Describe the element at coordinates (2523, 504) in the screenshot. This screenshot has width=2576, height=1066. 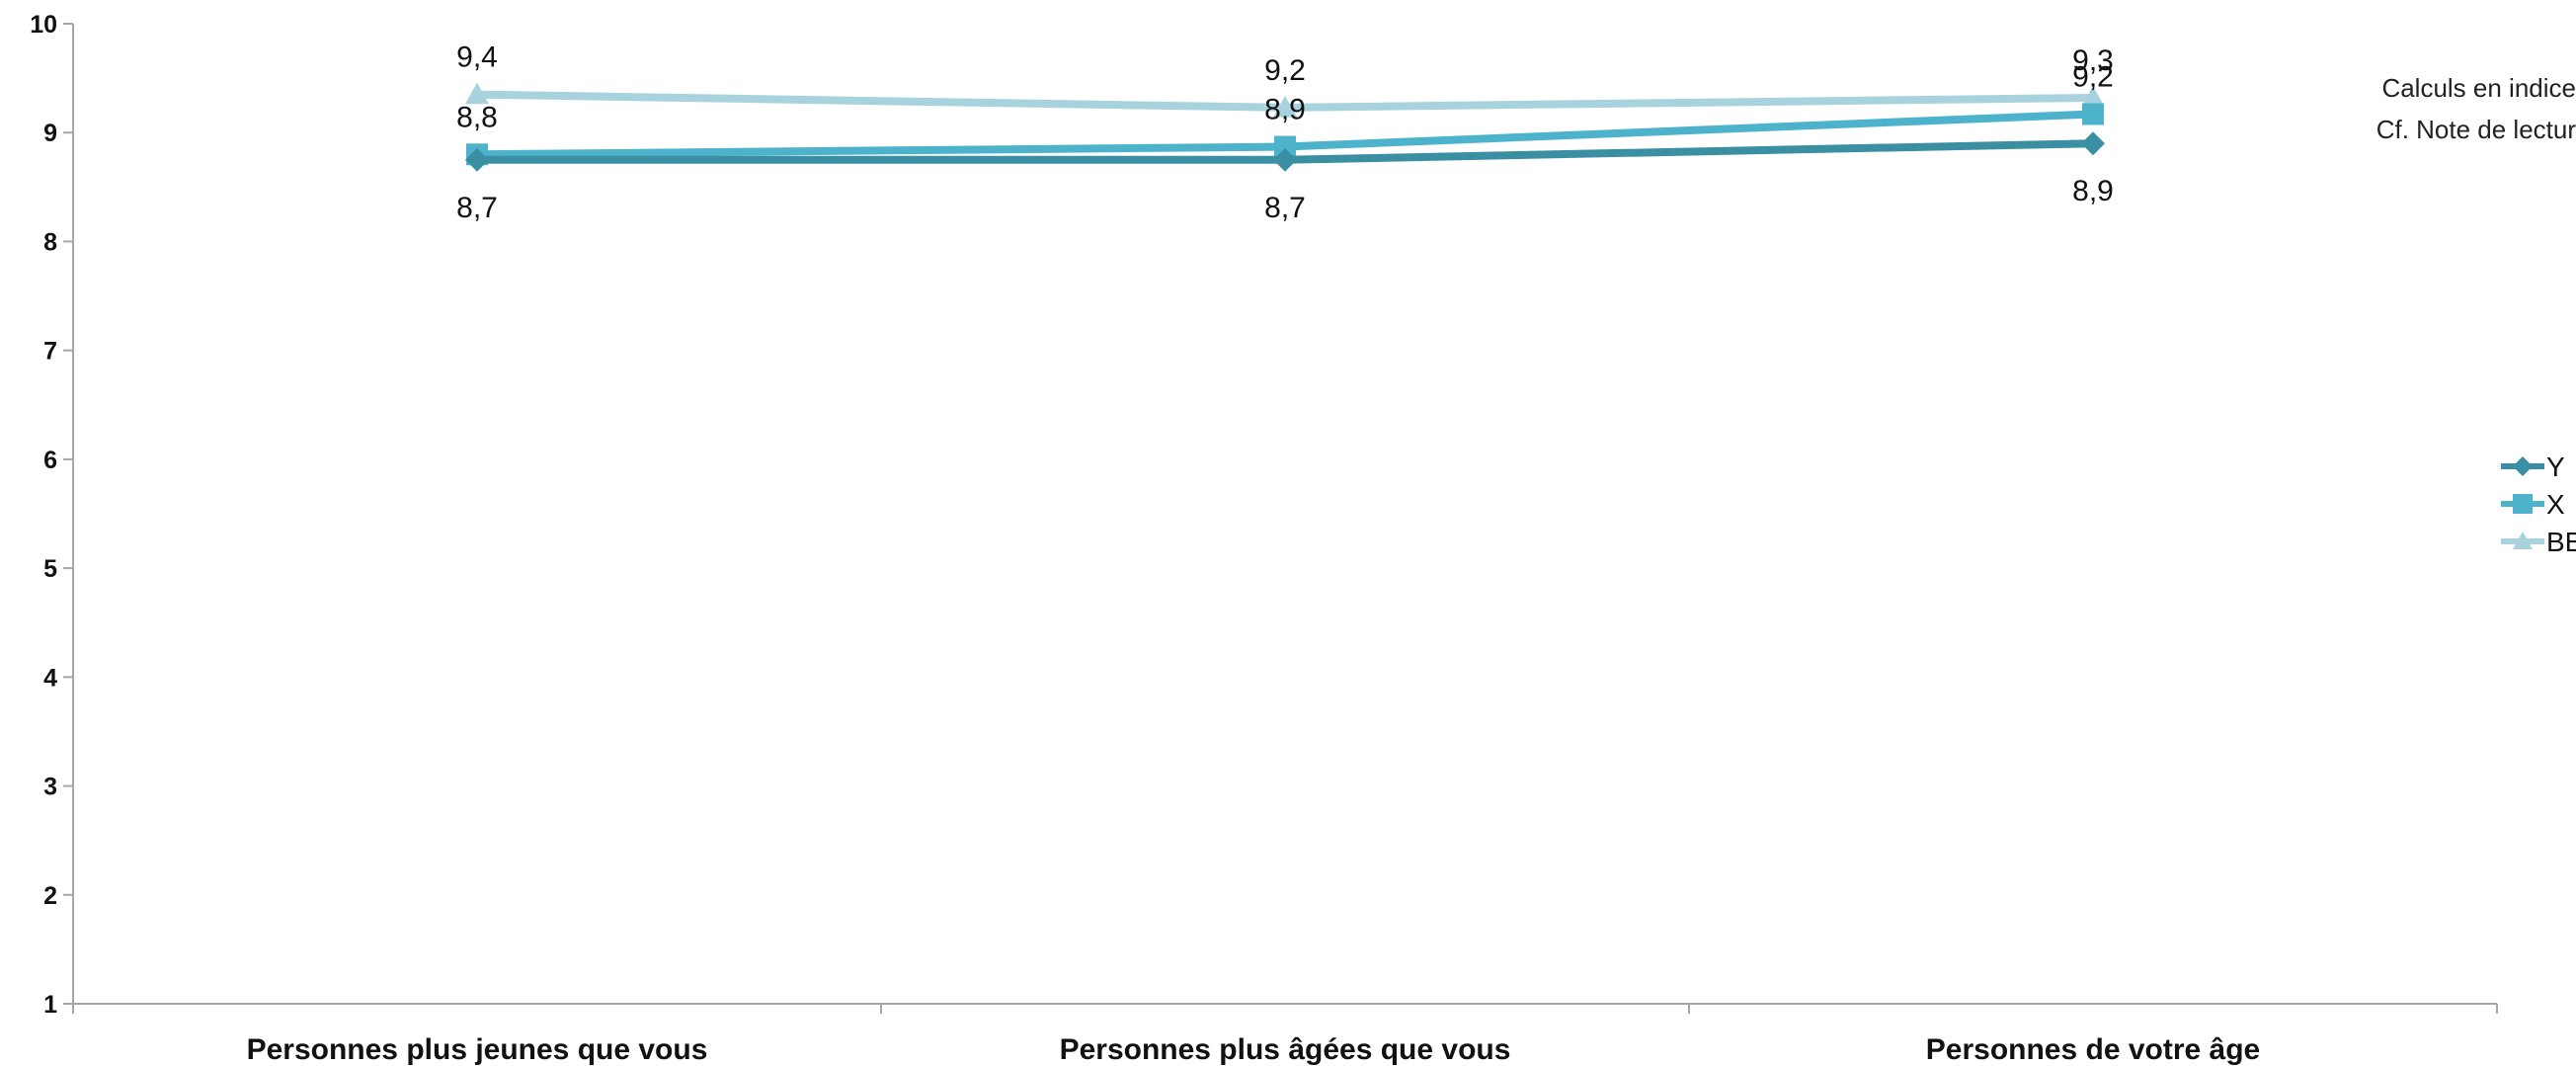
I see `legend-marker-x` at that location.